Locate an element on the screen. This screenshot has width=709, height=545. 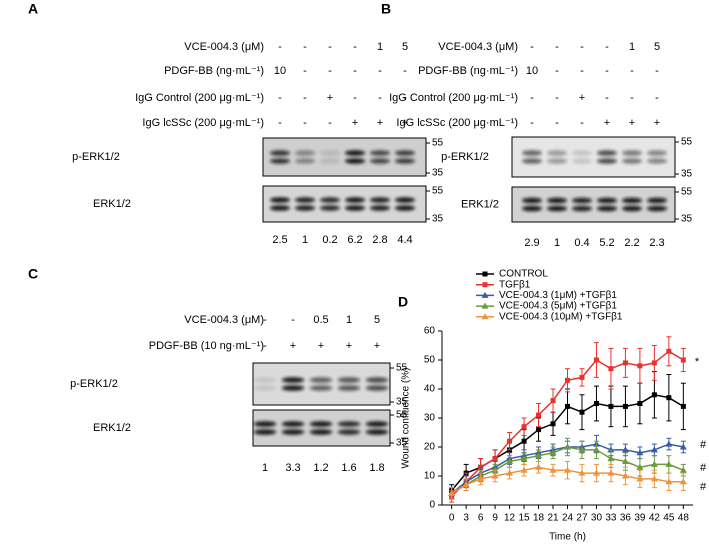
treatment-label: PDGF-BB (ng·mL⁻¹) is located at coordinates (214, 71).